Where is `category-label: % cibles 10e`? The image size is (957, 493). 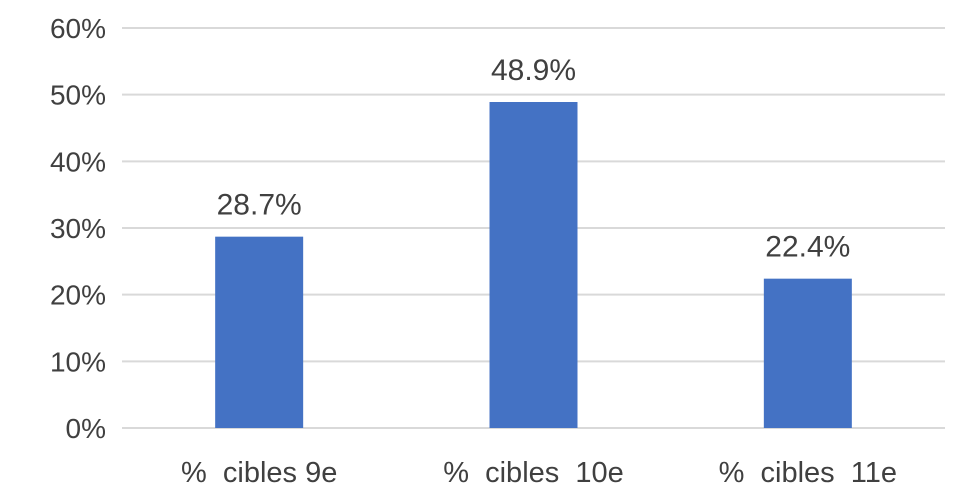
category-label: % cibles 10e is located at coordinates (533, 473).